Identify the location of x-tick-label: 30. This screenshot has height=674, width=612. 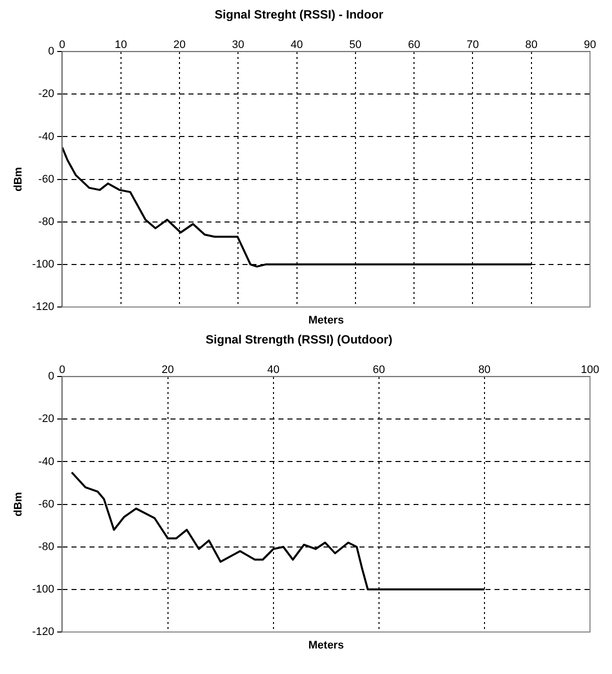
(238, 45).